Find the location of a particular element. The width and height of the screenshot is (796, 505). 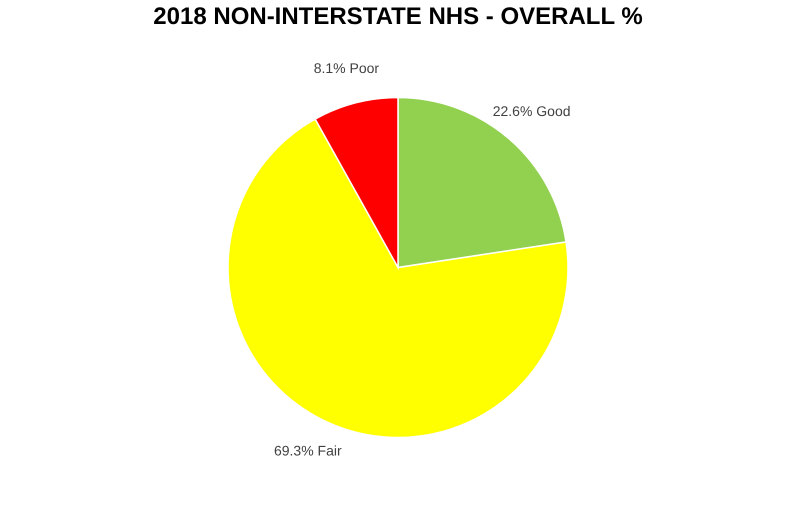

slice-label: 22.6% Good is located at coordinates (531, 111).